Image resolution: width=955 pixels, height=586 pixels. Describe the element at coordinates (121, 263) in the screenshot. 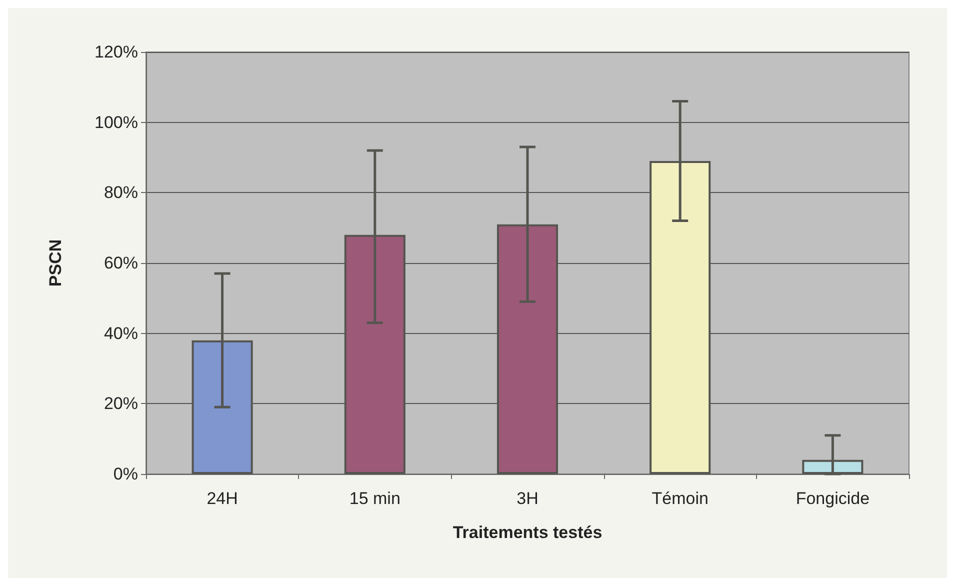

I see `y-tick-label: 60%` at that location.